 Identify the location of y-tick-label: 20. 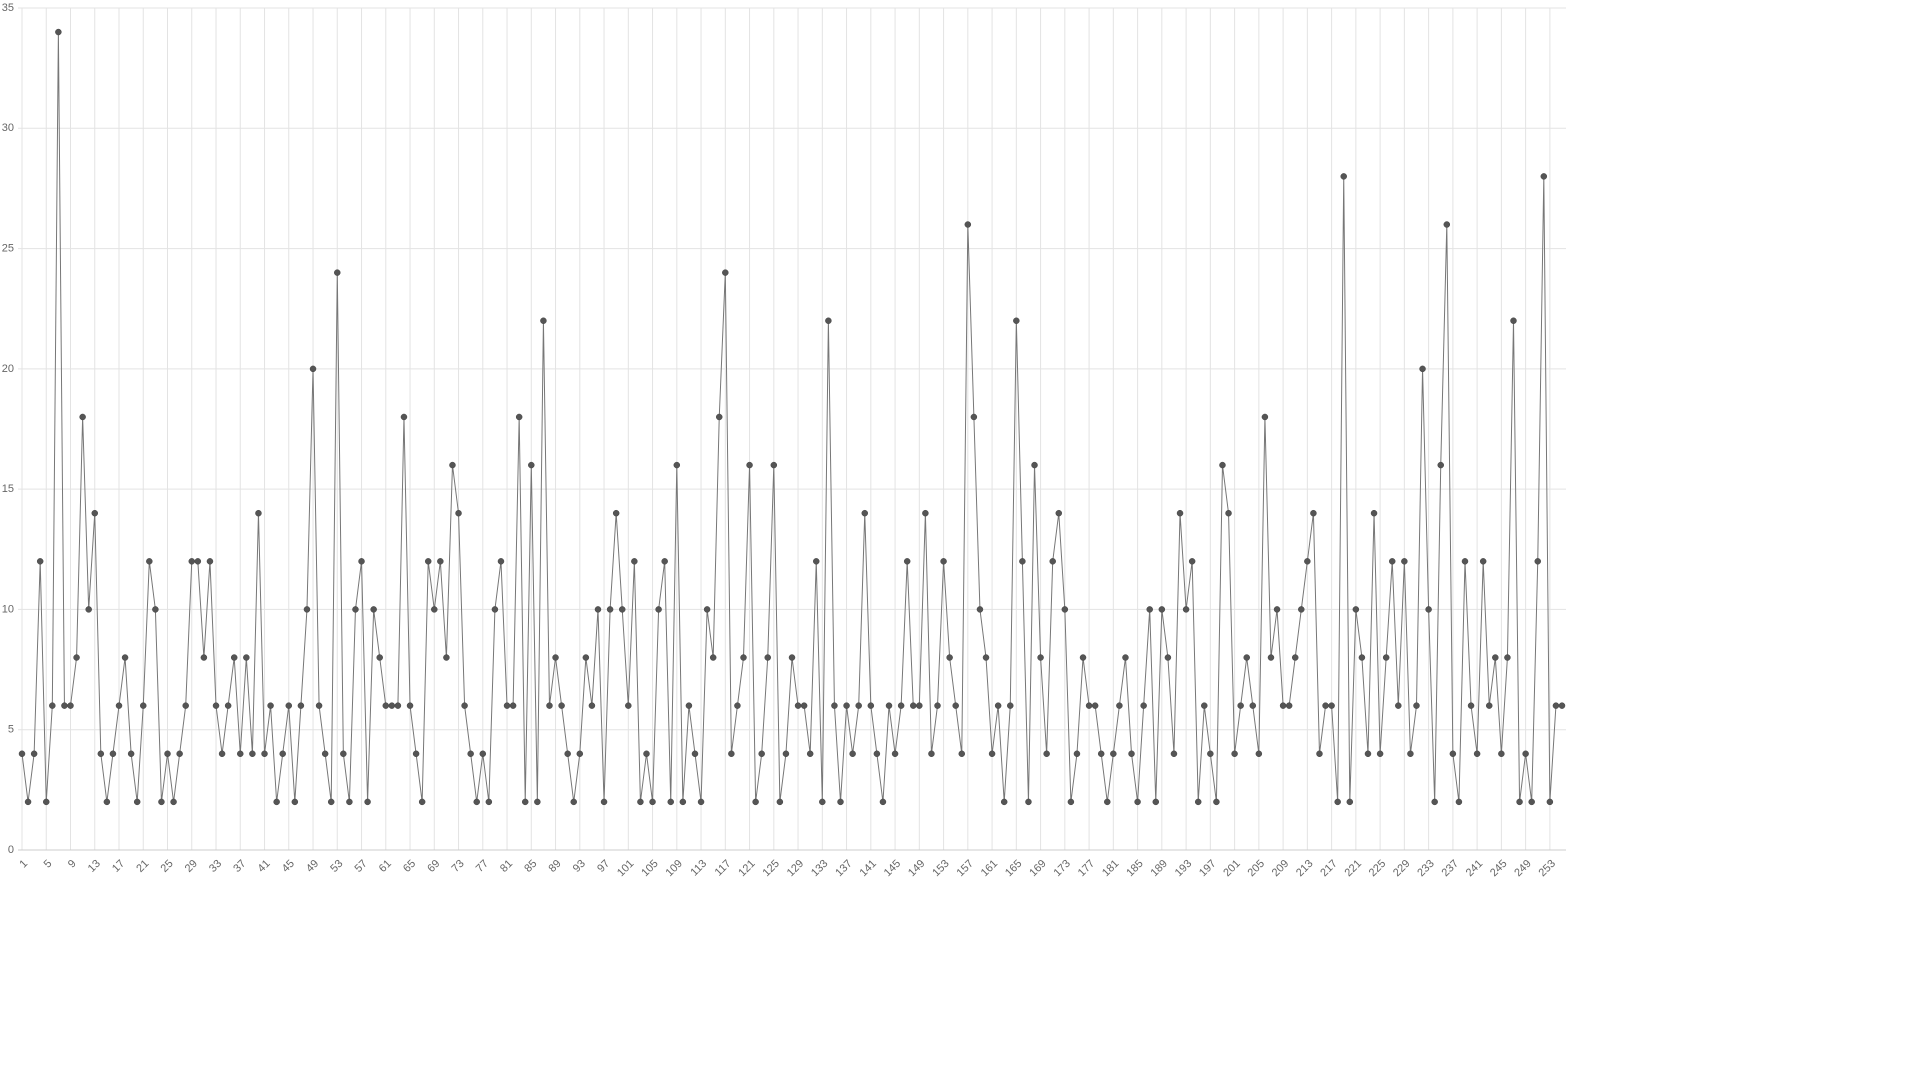
(8, 369).